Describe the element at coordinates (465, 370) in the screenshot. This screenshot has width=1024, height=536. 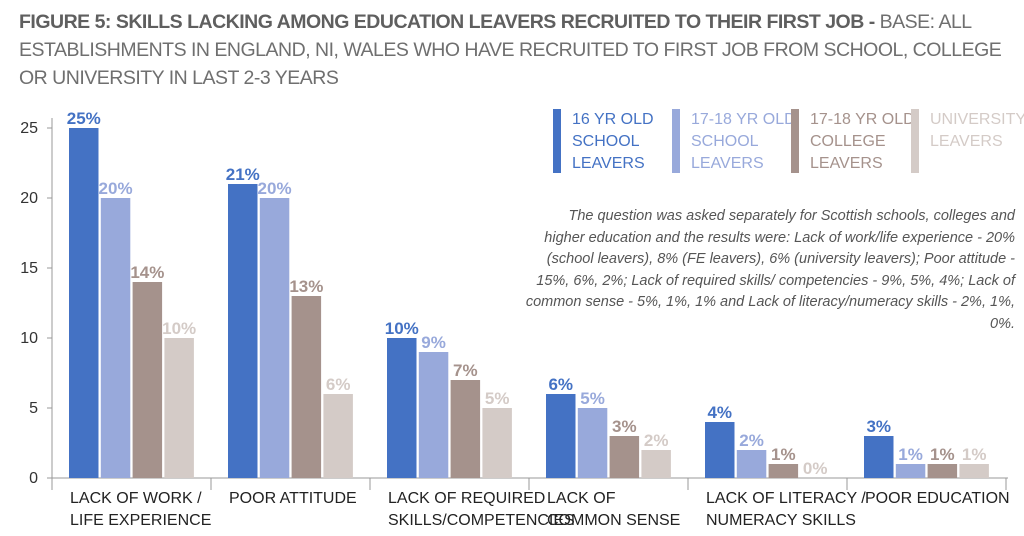
I see `bar-value-label: 7%` at that location.